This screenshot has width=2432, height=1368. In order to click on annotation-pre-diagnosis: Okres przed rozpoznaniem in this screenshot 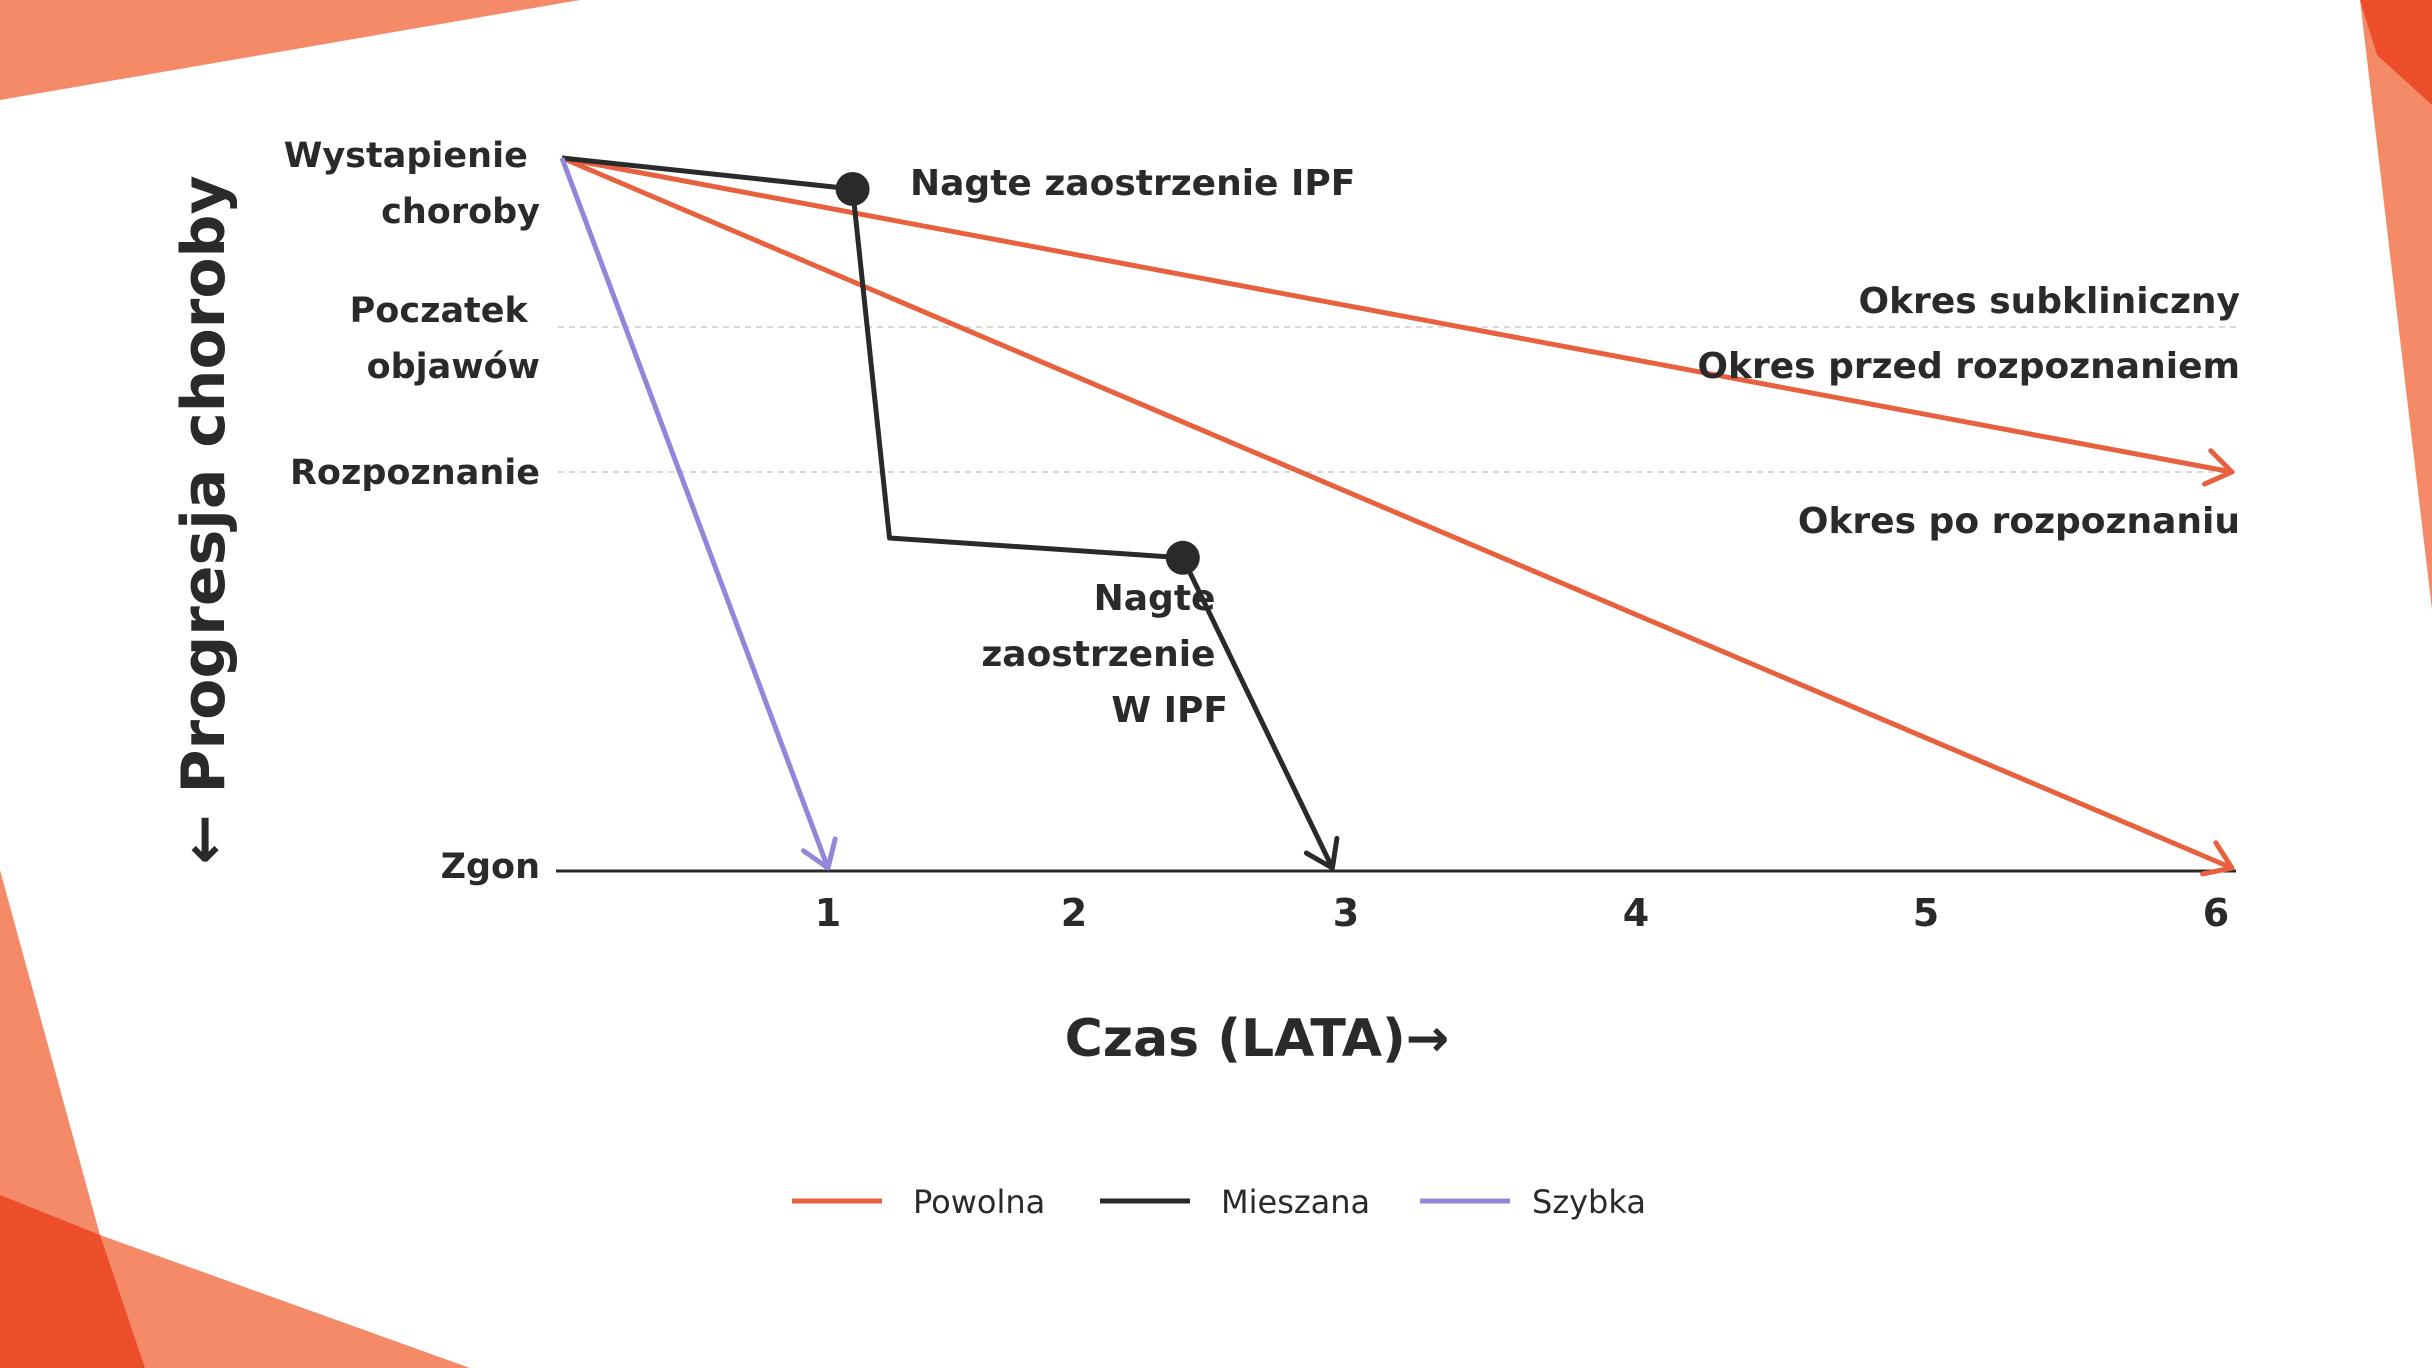, I will do `click(1968, 366)`.